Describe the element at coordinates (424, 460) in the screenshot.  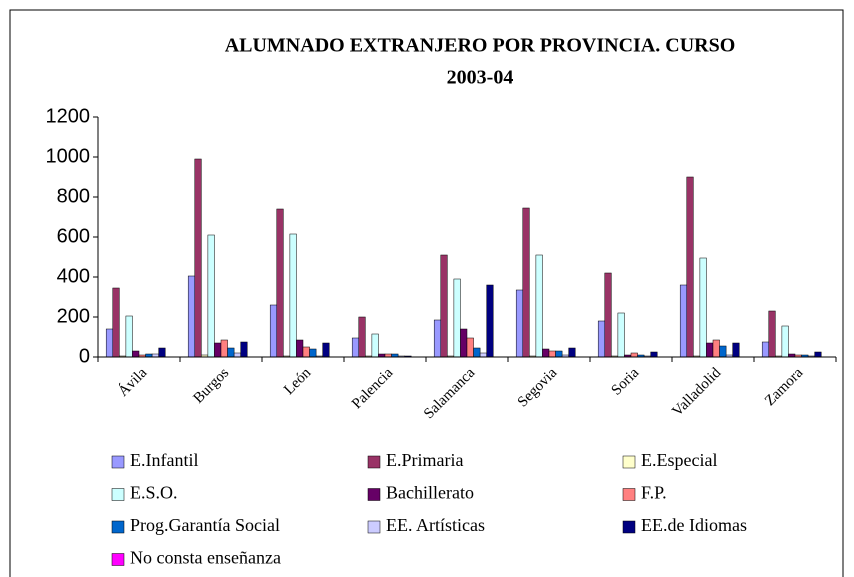
I see `legend-label: E.Primaria` at that location.